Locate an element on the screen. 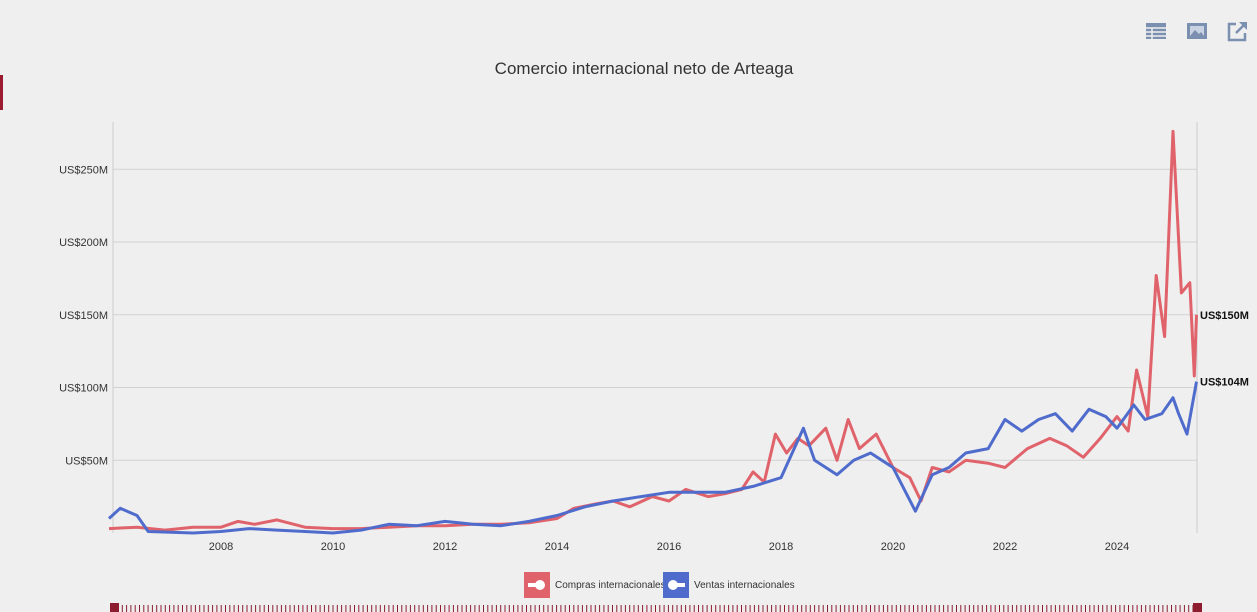  svg-text: Compras internacionales is located at coordinates (610, 585).